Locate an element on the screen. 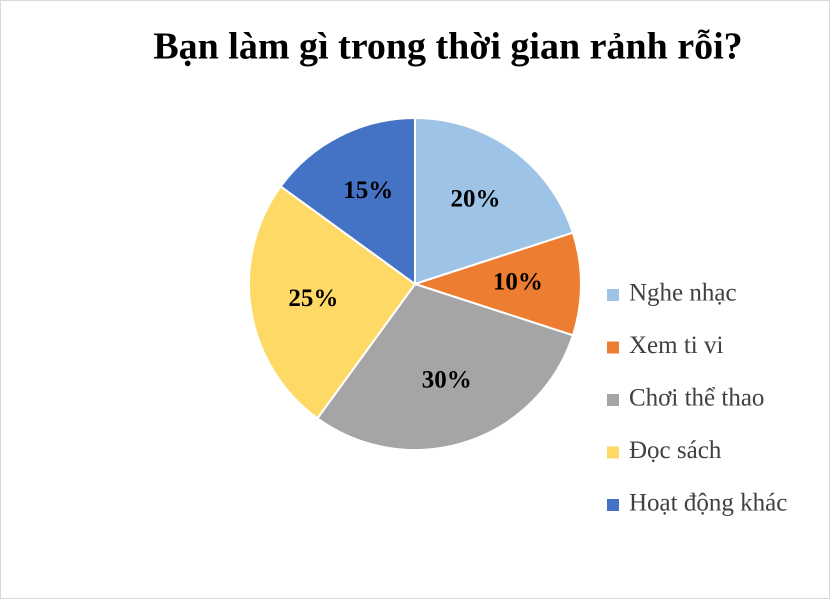 Image resolution: width=830 pixels, height=599 pixels. data-label: 30% is located at coordinates (447, 380).